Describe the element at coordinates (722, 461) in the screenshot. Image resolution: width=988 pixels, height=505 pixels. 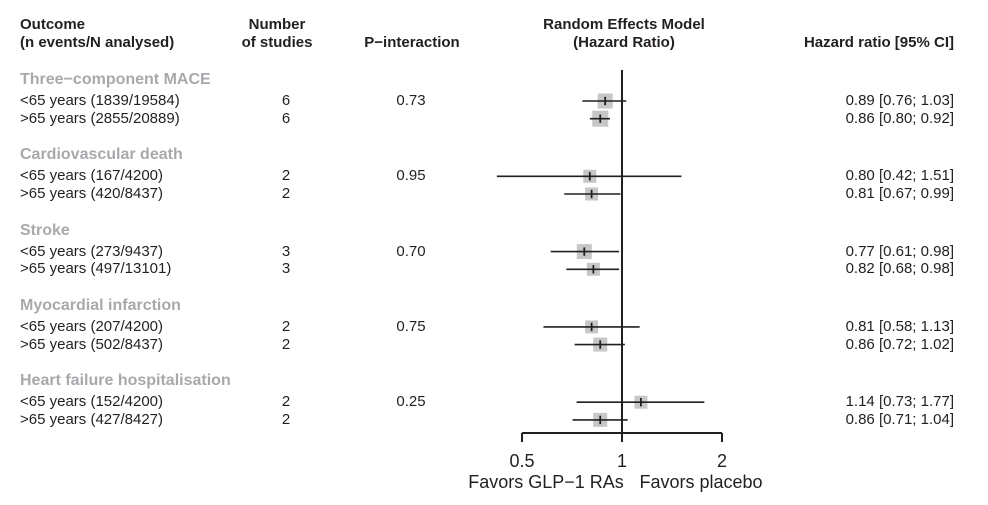
I see `x-axis-tick-label: 2` at that location.